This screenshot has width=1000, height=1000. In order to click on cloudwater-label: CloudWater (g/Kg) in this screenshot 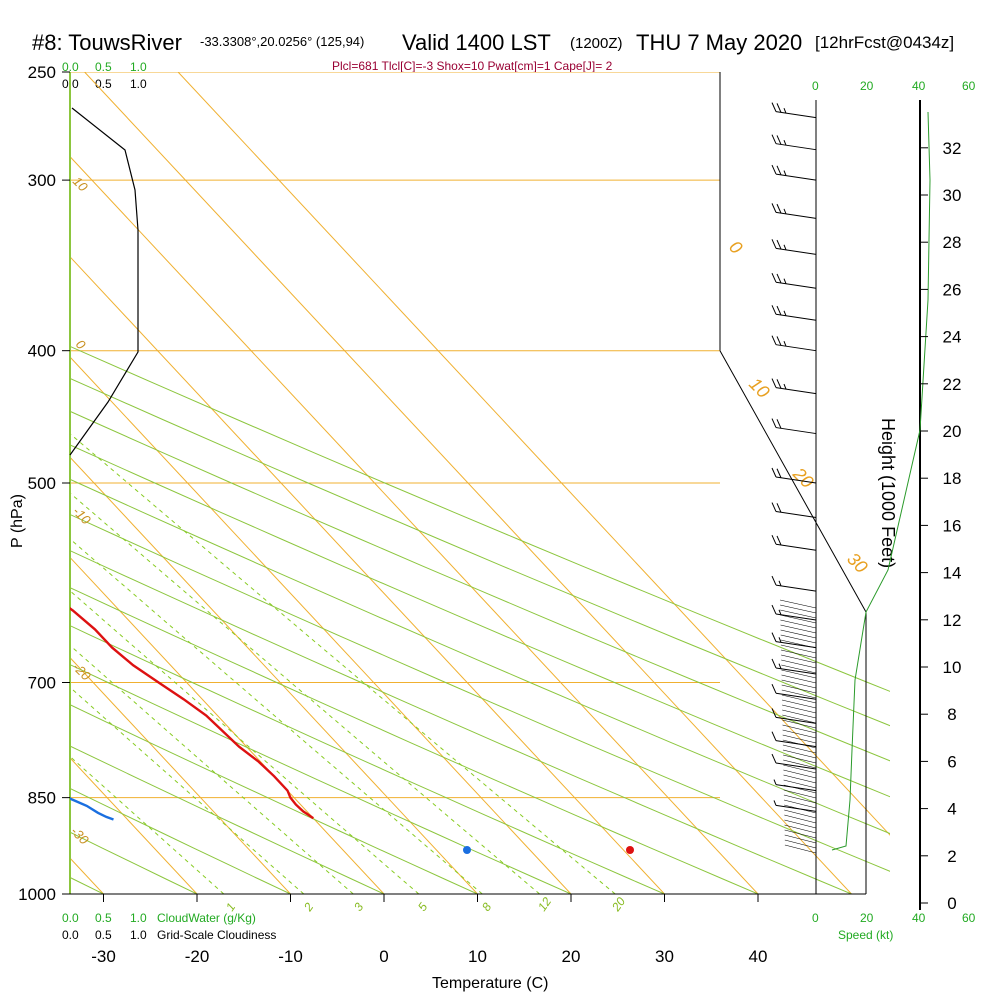, I will do `click(206, 918)`.